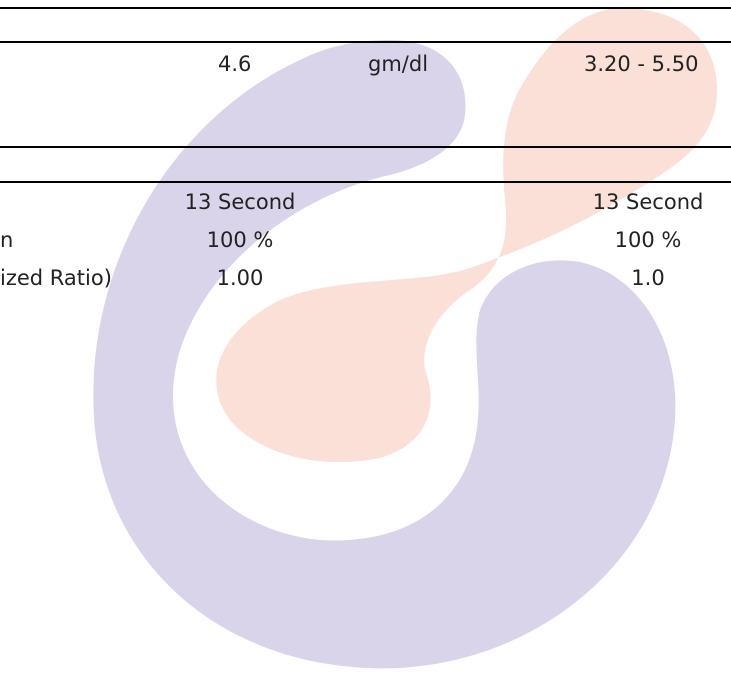 The width and height of the screenshot is (731, 698). What do you see at coordinates (365, 8) in the screenshot?
I see `table-rule-top` at bounding box center [365, 8].